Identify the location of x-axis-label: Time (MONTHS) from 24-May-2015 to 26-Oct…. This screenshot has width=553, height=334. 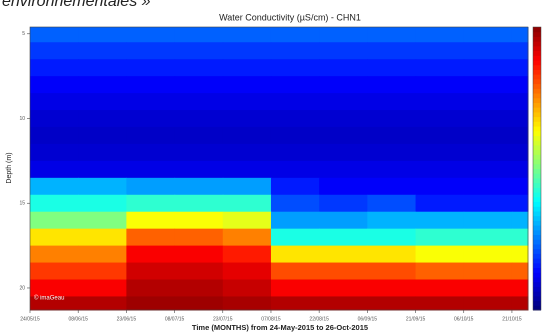
(280, 327).